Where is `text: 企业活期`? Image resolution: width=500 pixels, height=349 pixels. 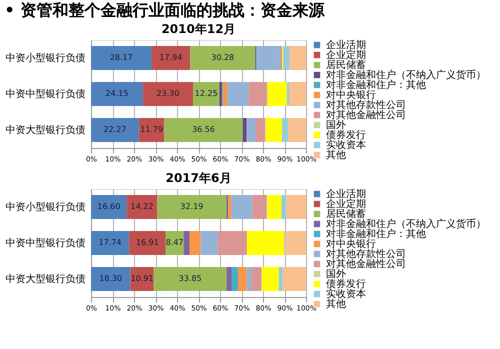 text: 企业活期 is located at coordinates (346, 194).